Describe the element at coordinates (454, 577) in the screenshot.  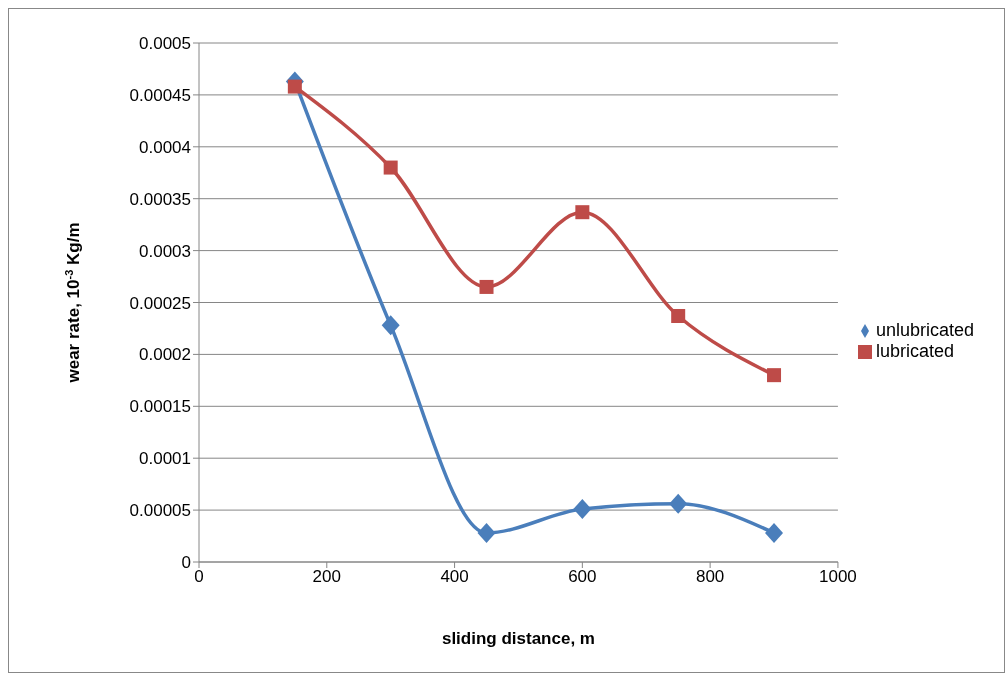
I see `x-tick-label: 400` at that location.